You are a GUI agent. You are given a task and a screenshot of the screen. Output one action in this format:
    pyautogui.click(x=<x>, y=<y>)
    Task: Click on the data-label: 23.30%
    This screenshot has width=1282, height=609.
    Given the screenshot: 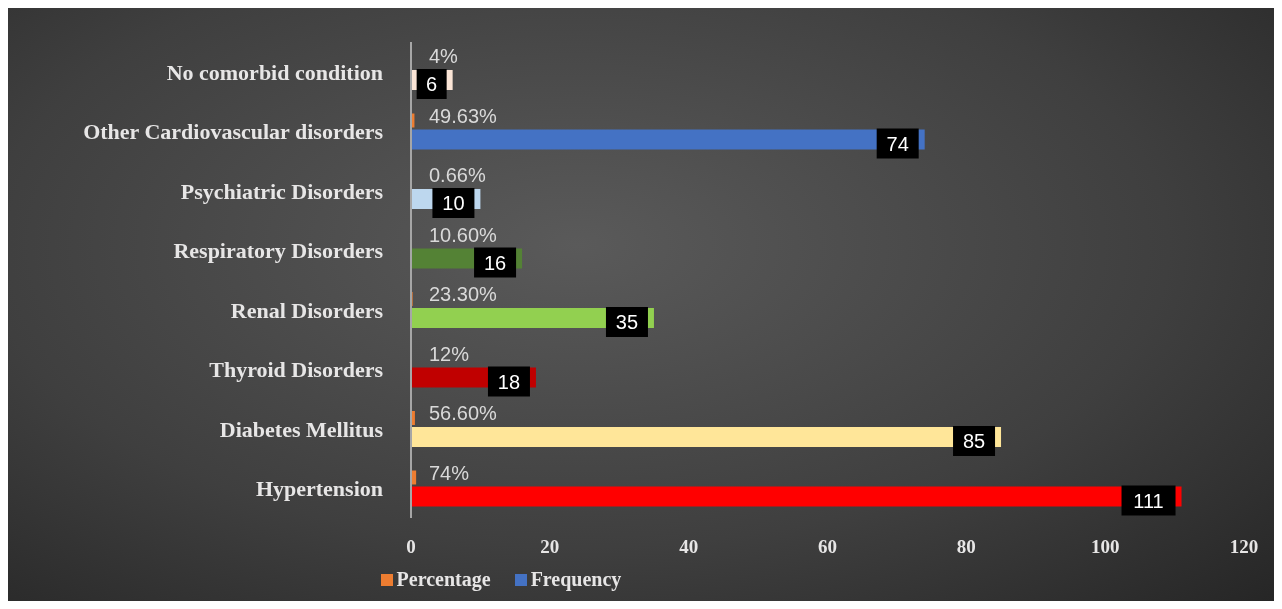 What is the action you would take?
    pyautogui.click(x=463, y=294)
    